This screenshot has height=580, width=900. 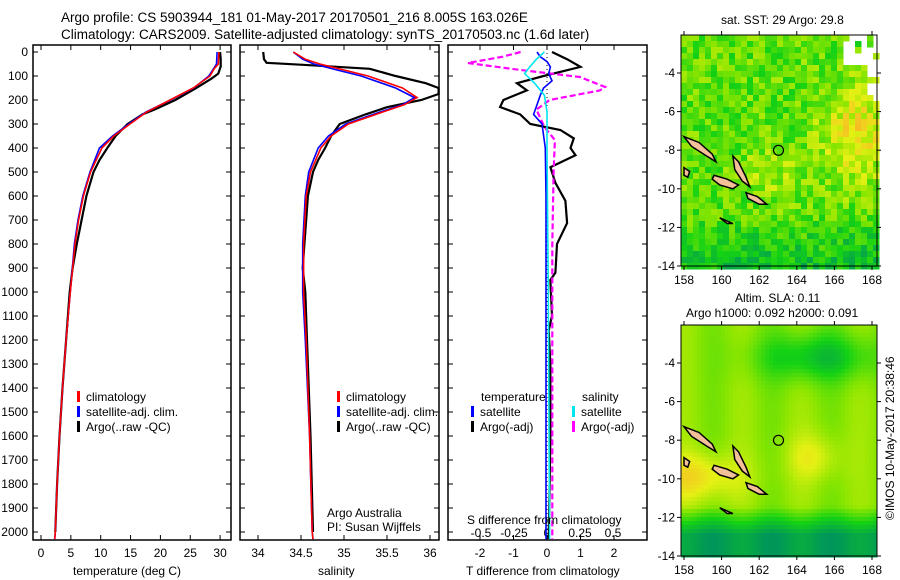 I want to click on lon-tick-label: 162, so click(x=759, y=570).